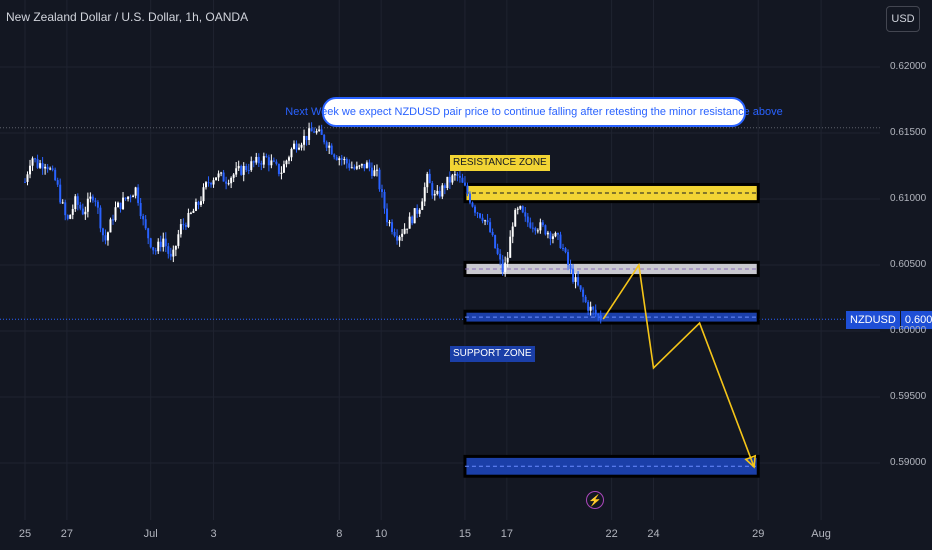 The height and width of the screenshot is (550, 932). I want to click on y-tick-label: 0.60500, so click(908, 264).